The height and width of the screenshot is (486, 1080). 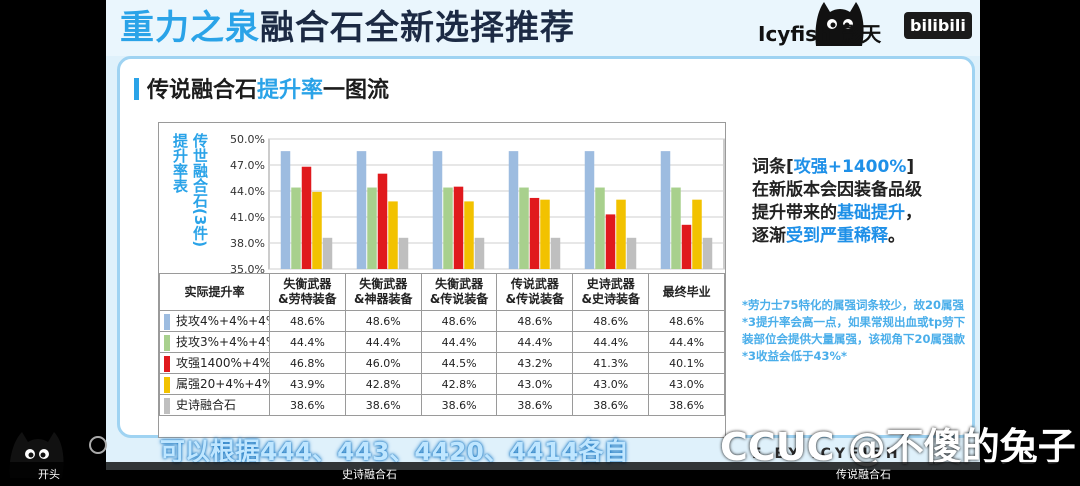 What do you see at coordinates (347, 28) in the screenshot?
I see `slide-headline: 重力之泉融合石全新选择推荐` at bounding box center [347, 28].